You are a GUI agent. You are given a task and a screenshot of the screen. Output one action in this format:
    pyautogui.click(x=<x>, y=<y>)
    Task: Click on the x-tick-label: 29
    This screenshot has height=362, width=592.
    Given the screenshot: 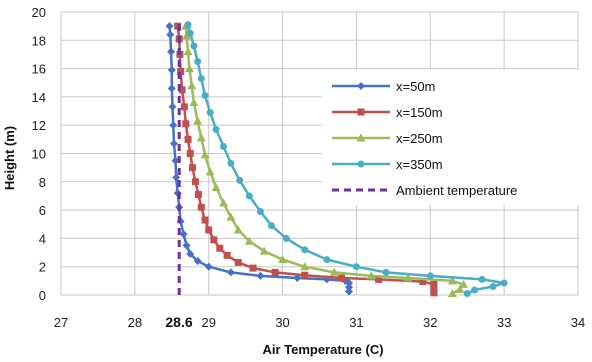 What is the action you would take?
    pyautogui.click(x=208, y=322)
    